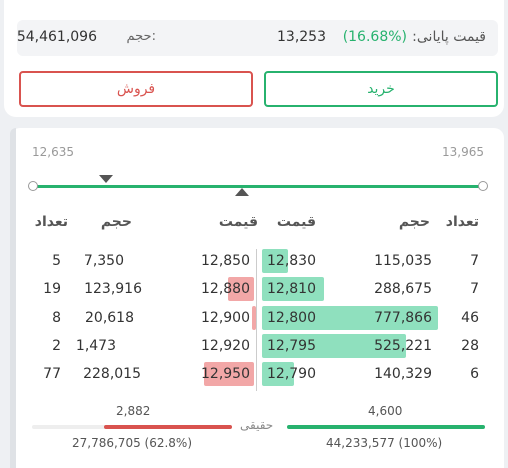 The image size is (508, 468). Describe the element at coordinates (449, 37) in the screenshot. I see `final-price-label: قیمت پایانی:` at that location.